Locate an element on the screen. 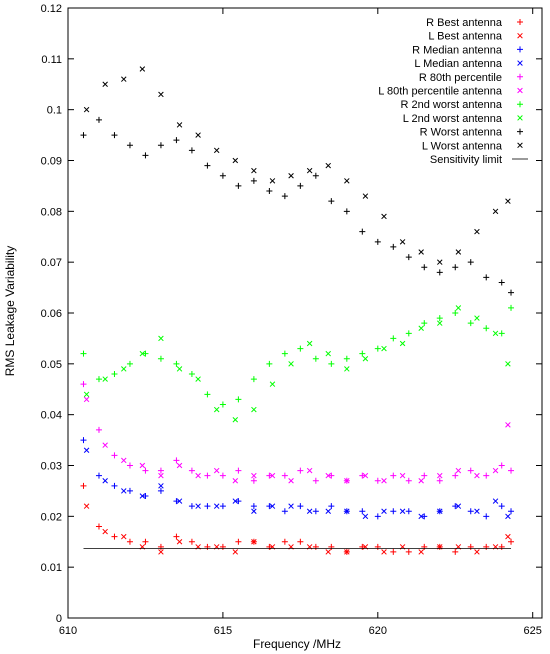 The width and height of the screenshot is (550, 654). y-tick-label: 0.05 is located at coordinates (51, 365).